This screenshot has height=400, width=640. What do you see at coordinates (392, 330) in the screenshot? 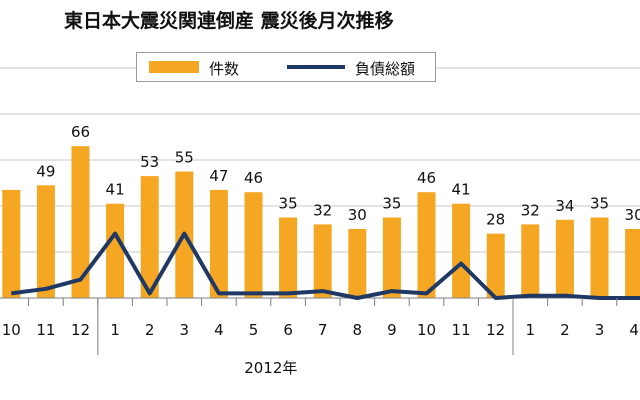
I see `x-tick-label: 9` at bounding box center [392, 330].